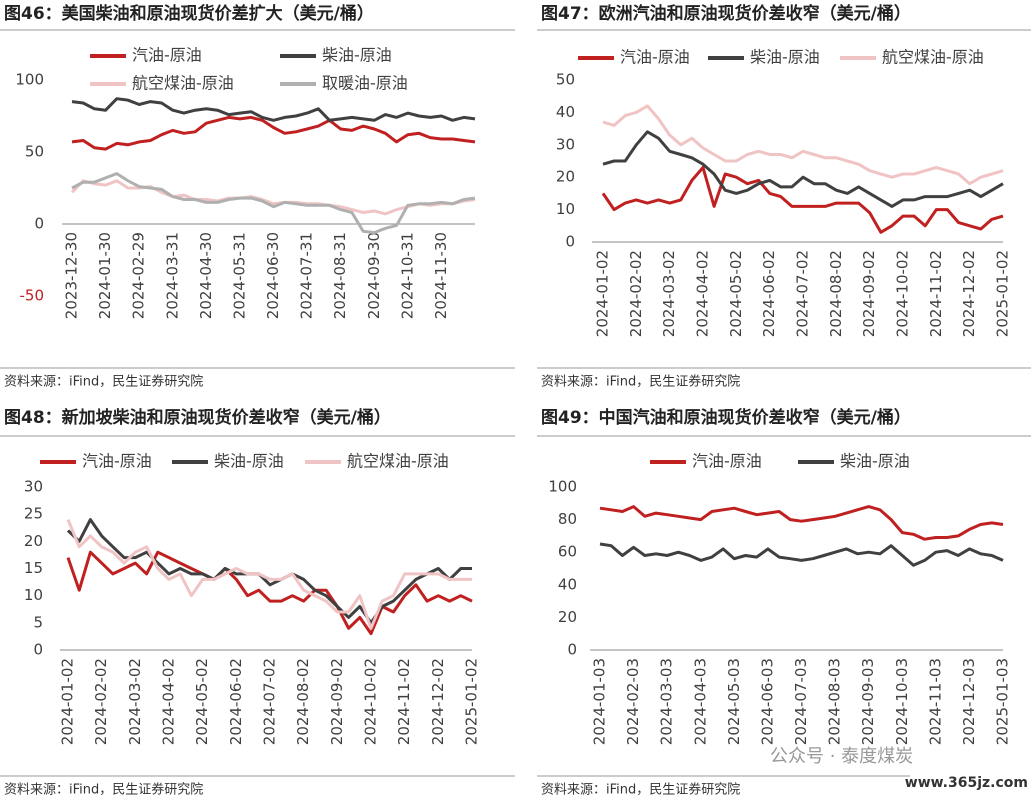 The width and height of the screenshot is (1031, 800). What do you see at coordinates (769, 293) in the screenshot?
I see `x-tick-label: 2024-06-02` at bounding box center [769, 293].